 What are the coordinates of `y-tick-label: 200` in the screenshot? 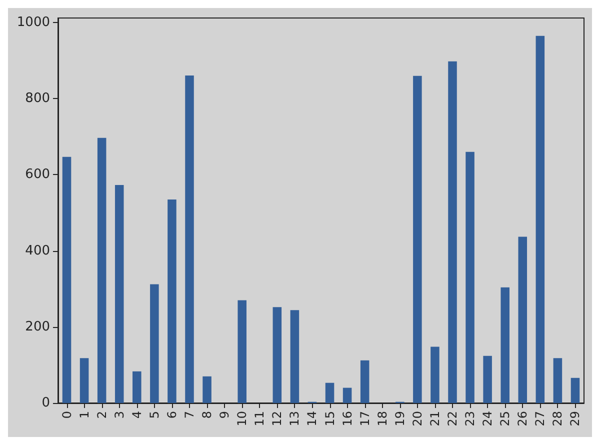 It's located at (37, 326).